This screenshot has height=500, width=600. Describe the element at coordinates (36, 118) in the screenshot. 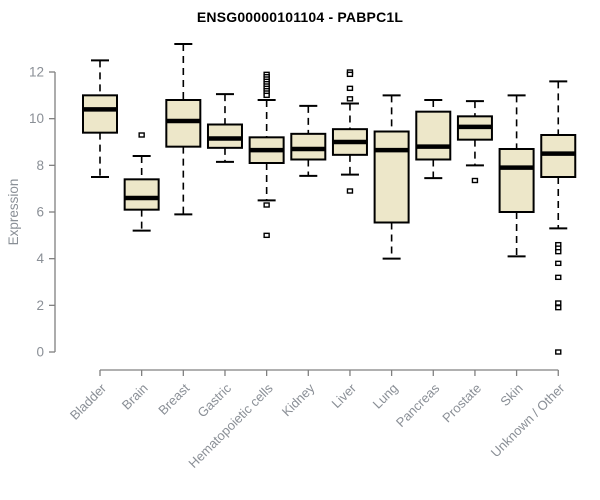

I see `y-tick-label: 10` at that location.